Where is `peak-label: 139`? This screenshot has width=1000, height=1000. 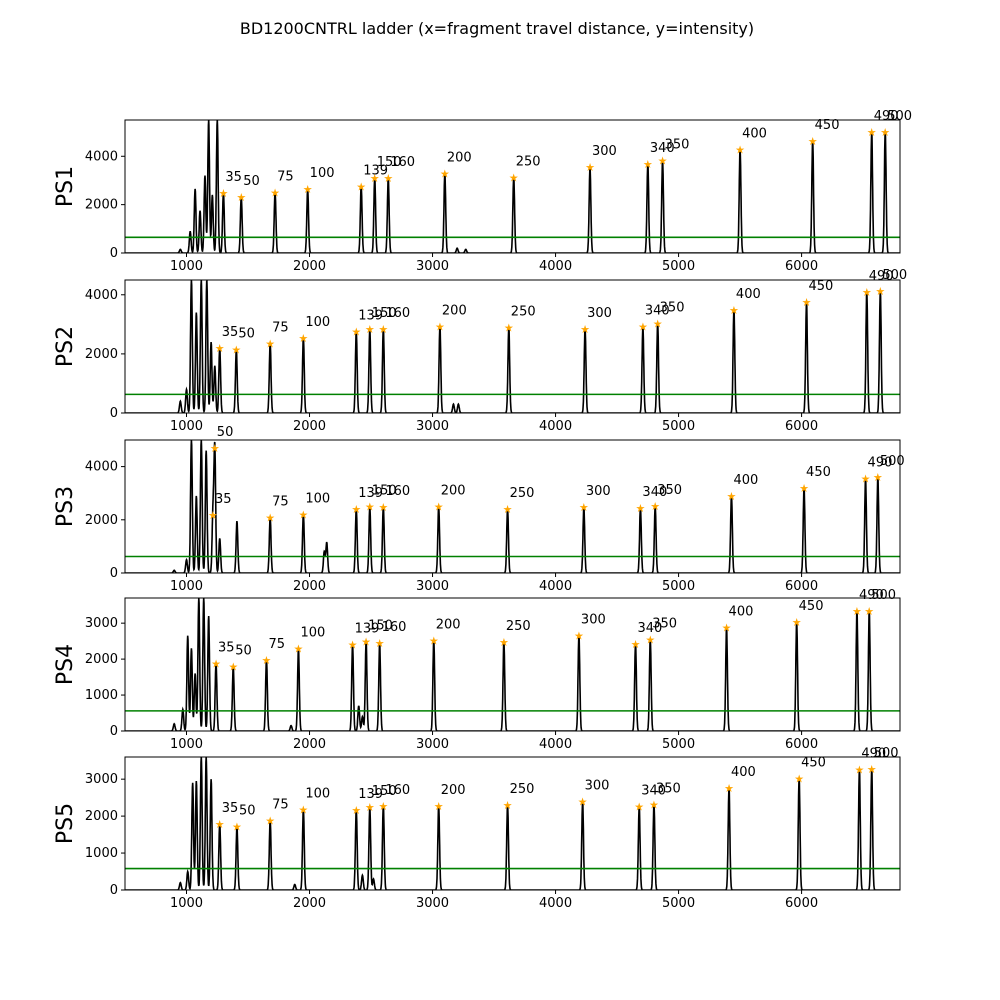 peak-label: 139 is located at coordinates (375, 170).